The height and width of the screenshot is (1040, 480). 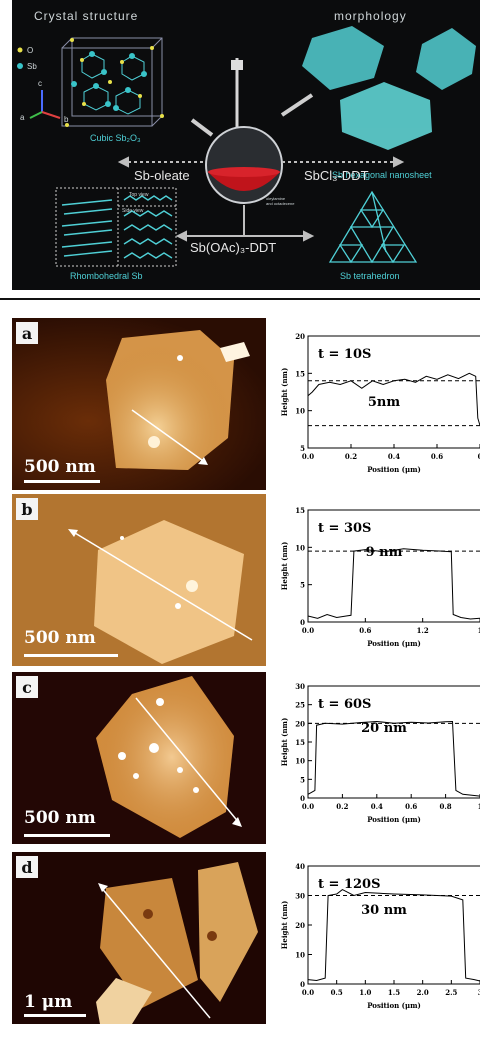 What do you see at coordinates (20, 50) in the screenshot?
I see `oxygen-legend-dot` at bounding box center [20, 50].